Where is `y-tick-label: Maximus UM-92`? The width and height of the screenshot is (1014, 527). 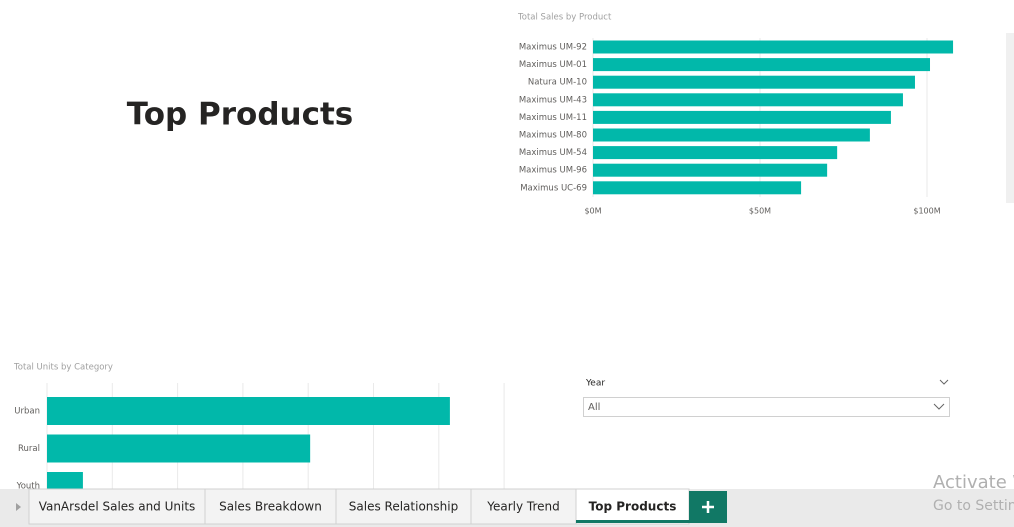 y-tick-label: Maximus UM-92 is located at coordinates (553, 48).